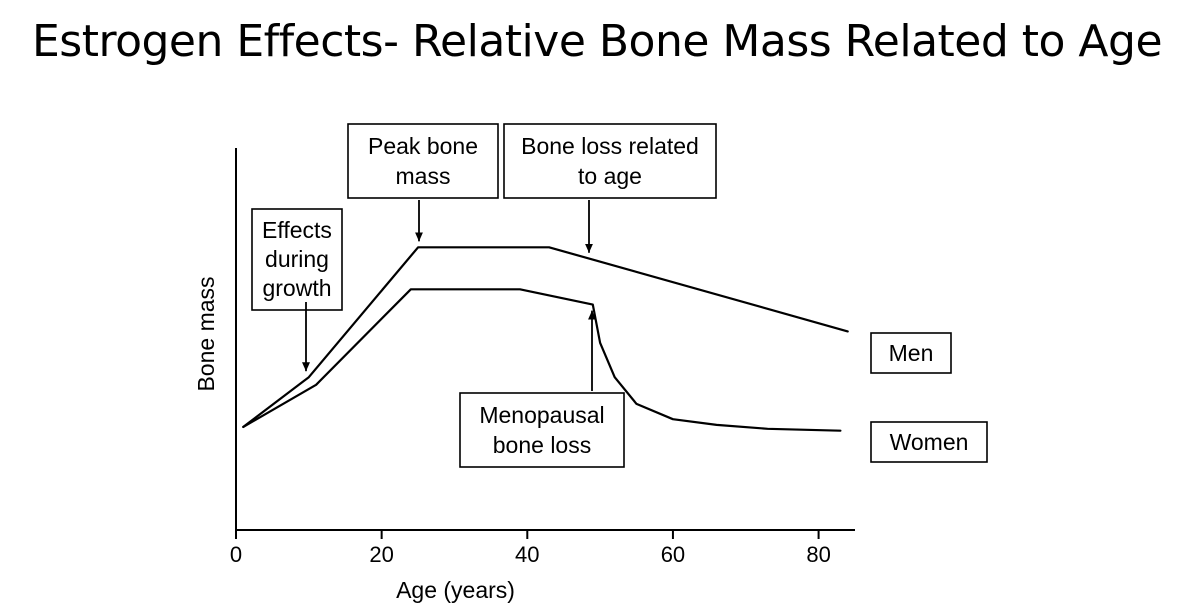 Image resolution: width=1194 pixels, height=614 pixels. What do you see at coordinates (455, 590) in the screenshot?
I see `x-axis-label: Age (years)` at bounding box center [455, 590].